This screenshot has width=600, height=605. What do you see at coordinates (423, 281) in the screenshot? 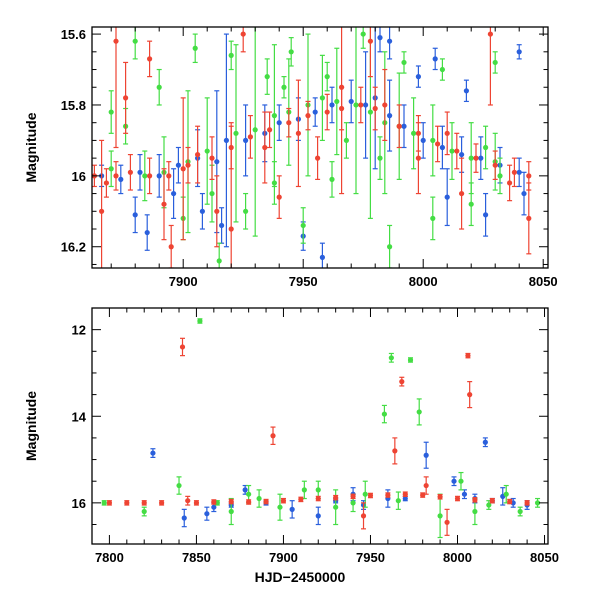
I see `x-tick-label: 8000` at bounding box center [423, 281].